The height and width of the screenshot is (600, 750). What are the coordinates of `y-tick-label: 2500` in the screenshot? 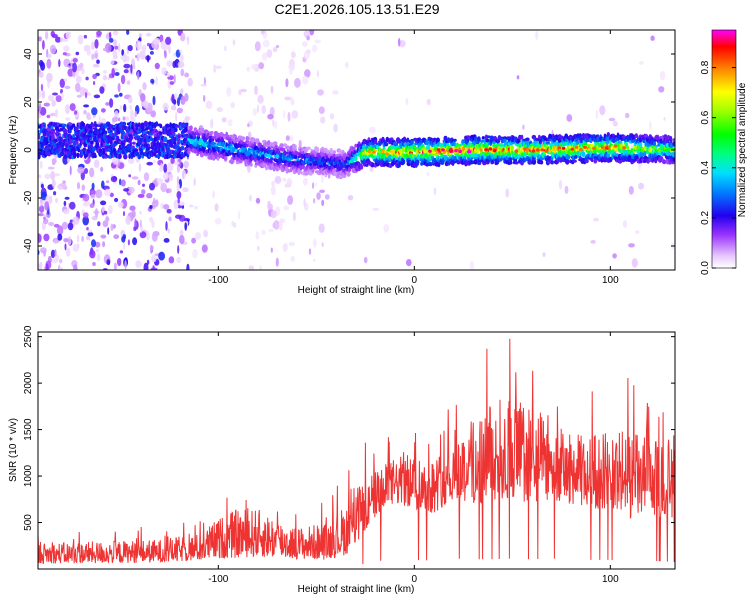 It's located at (28, 336).